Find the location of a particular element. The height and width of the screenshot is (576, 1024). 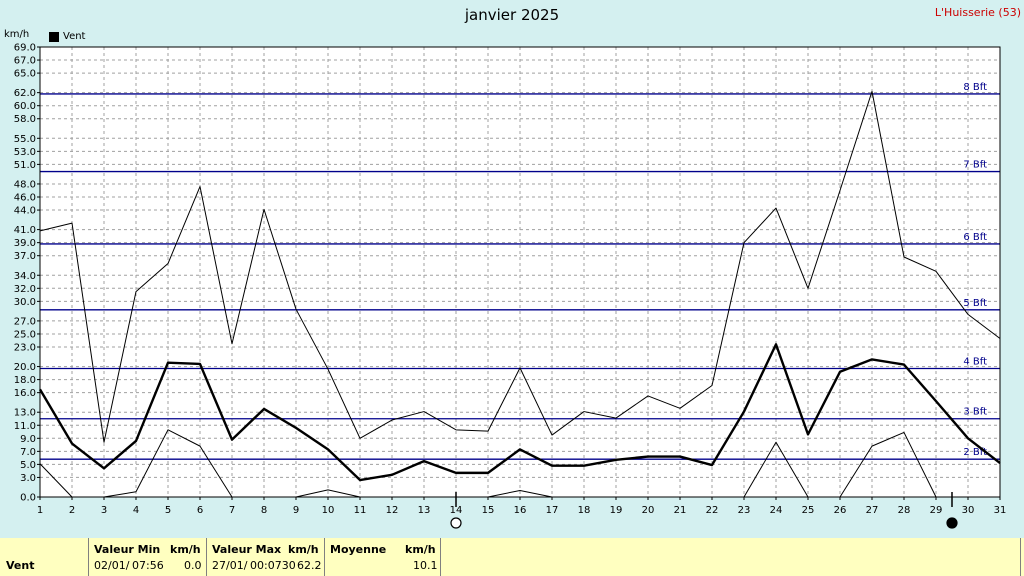

beaufort-label: 8 Bft is located at coordinates (975, 87).